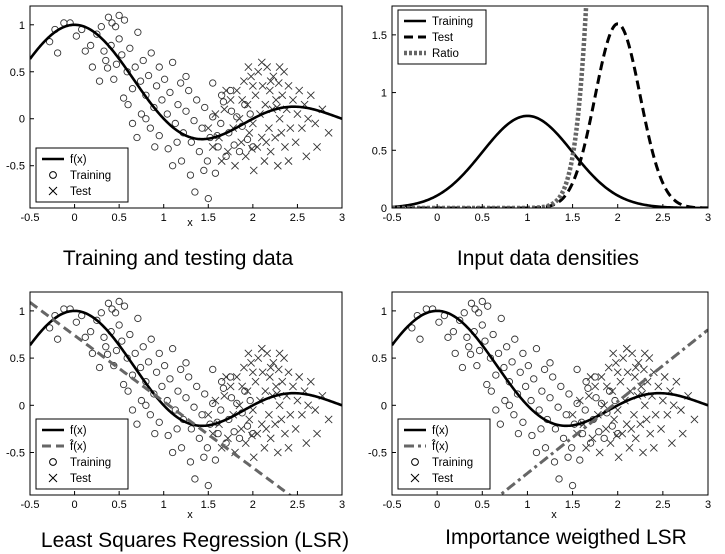  I want to click on legend-marker-circle, so click(53, 462).